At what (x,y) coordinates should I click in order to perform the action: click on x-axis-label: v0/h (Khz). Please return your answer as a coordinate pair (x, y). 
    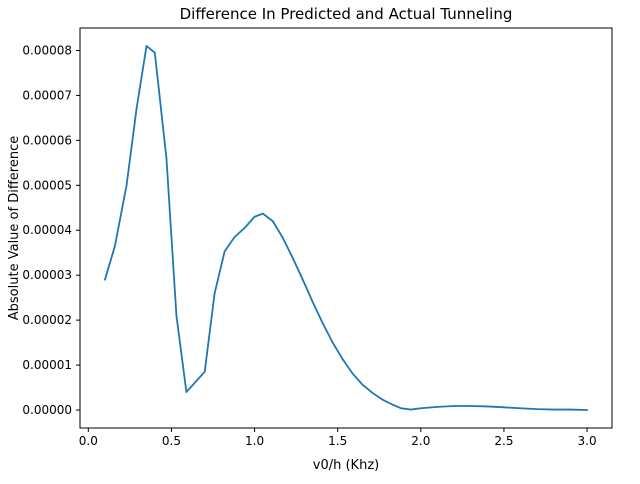
    Looking at the image, I should click on (346, 465).